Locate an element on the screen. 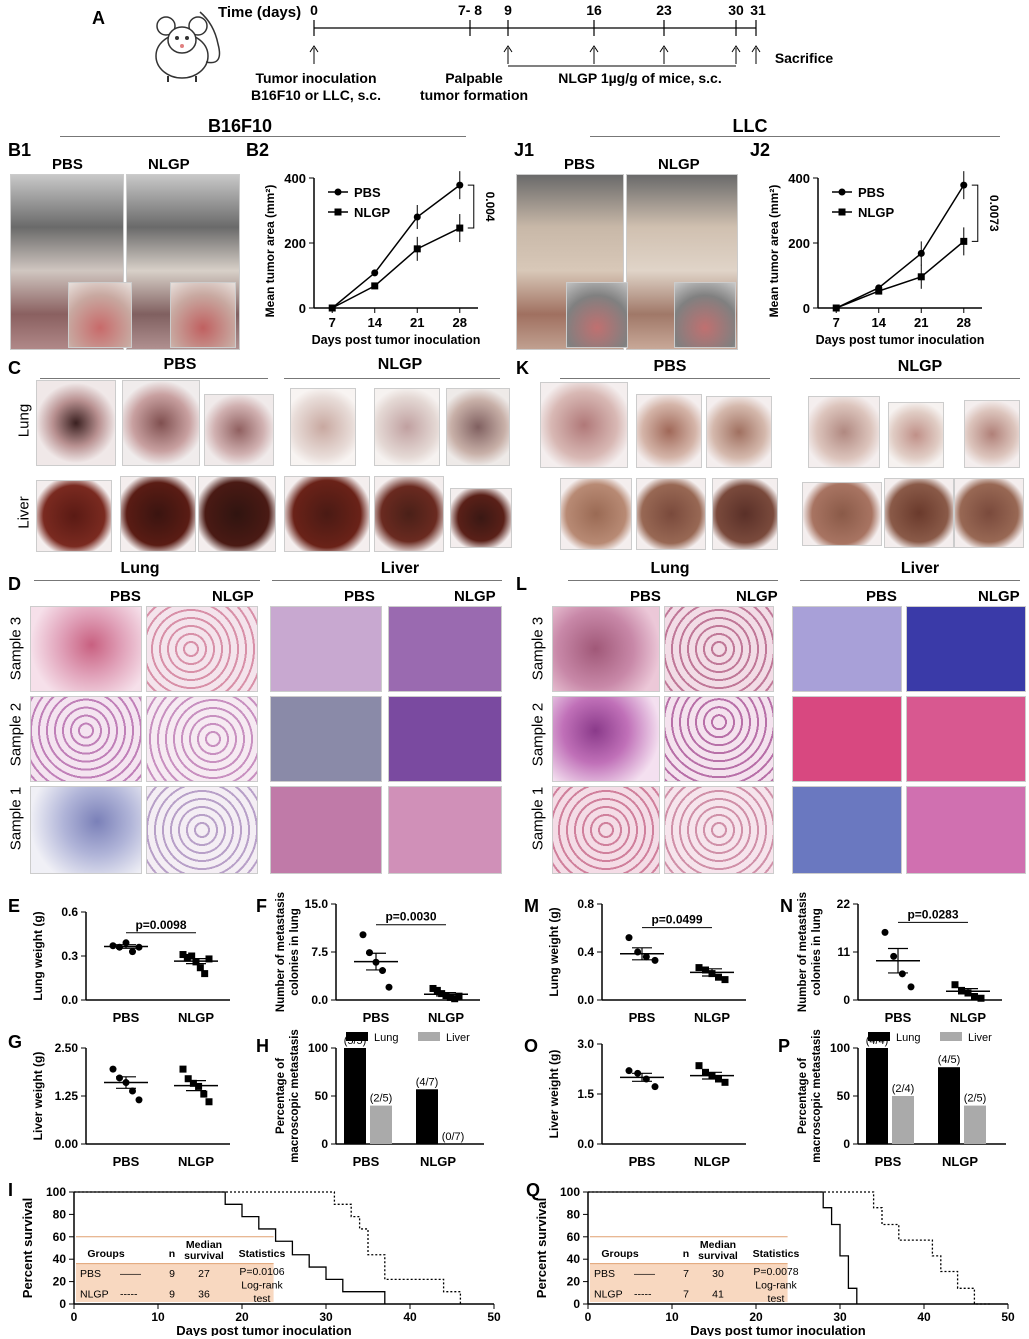 The width and height of the screenshot is (1029, 1339). panel-label-q: Q is located at coordinates (533, 1190).